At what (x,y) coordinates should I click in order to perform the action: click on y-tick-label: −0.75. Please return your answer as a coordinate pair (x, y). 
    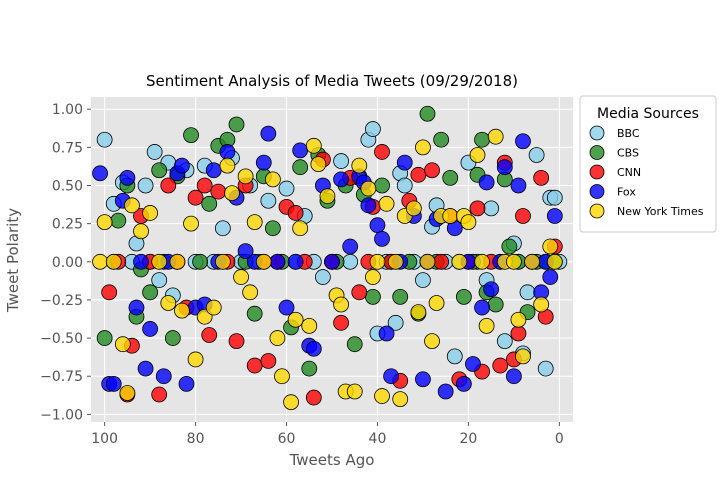
    Looking at the image, I should click on (61, 377).